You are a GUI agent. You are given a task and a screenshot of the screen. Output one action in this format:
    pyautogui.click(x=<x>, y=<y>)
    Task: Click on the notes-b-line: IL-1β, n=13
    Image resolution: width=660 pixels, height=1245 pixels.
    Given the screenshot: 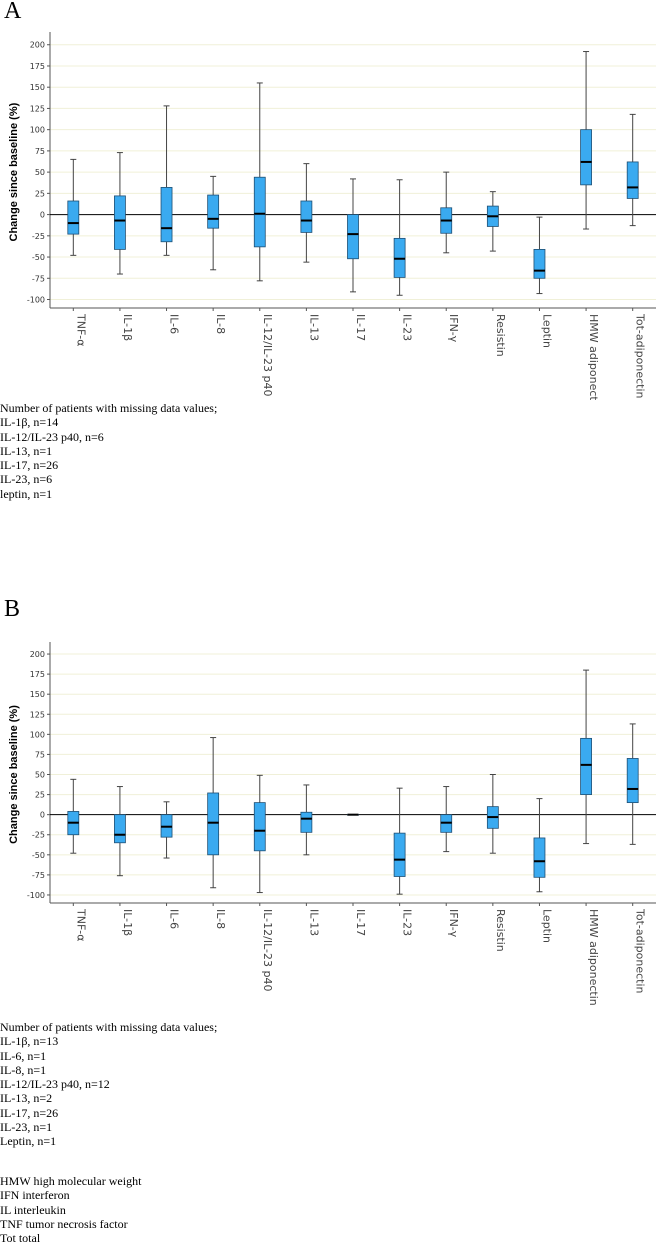 What is the action you would take?
    pyautogui.click(x=29, y=1041)
    